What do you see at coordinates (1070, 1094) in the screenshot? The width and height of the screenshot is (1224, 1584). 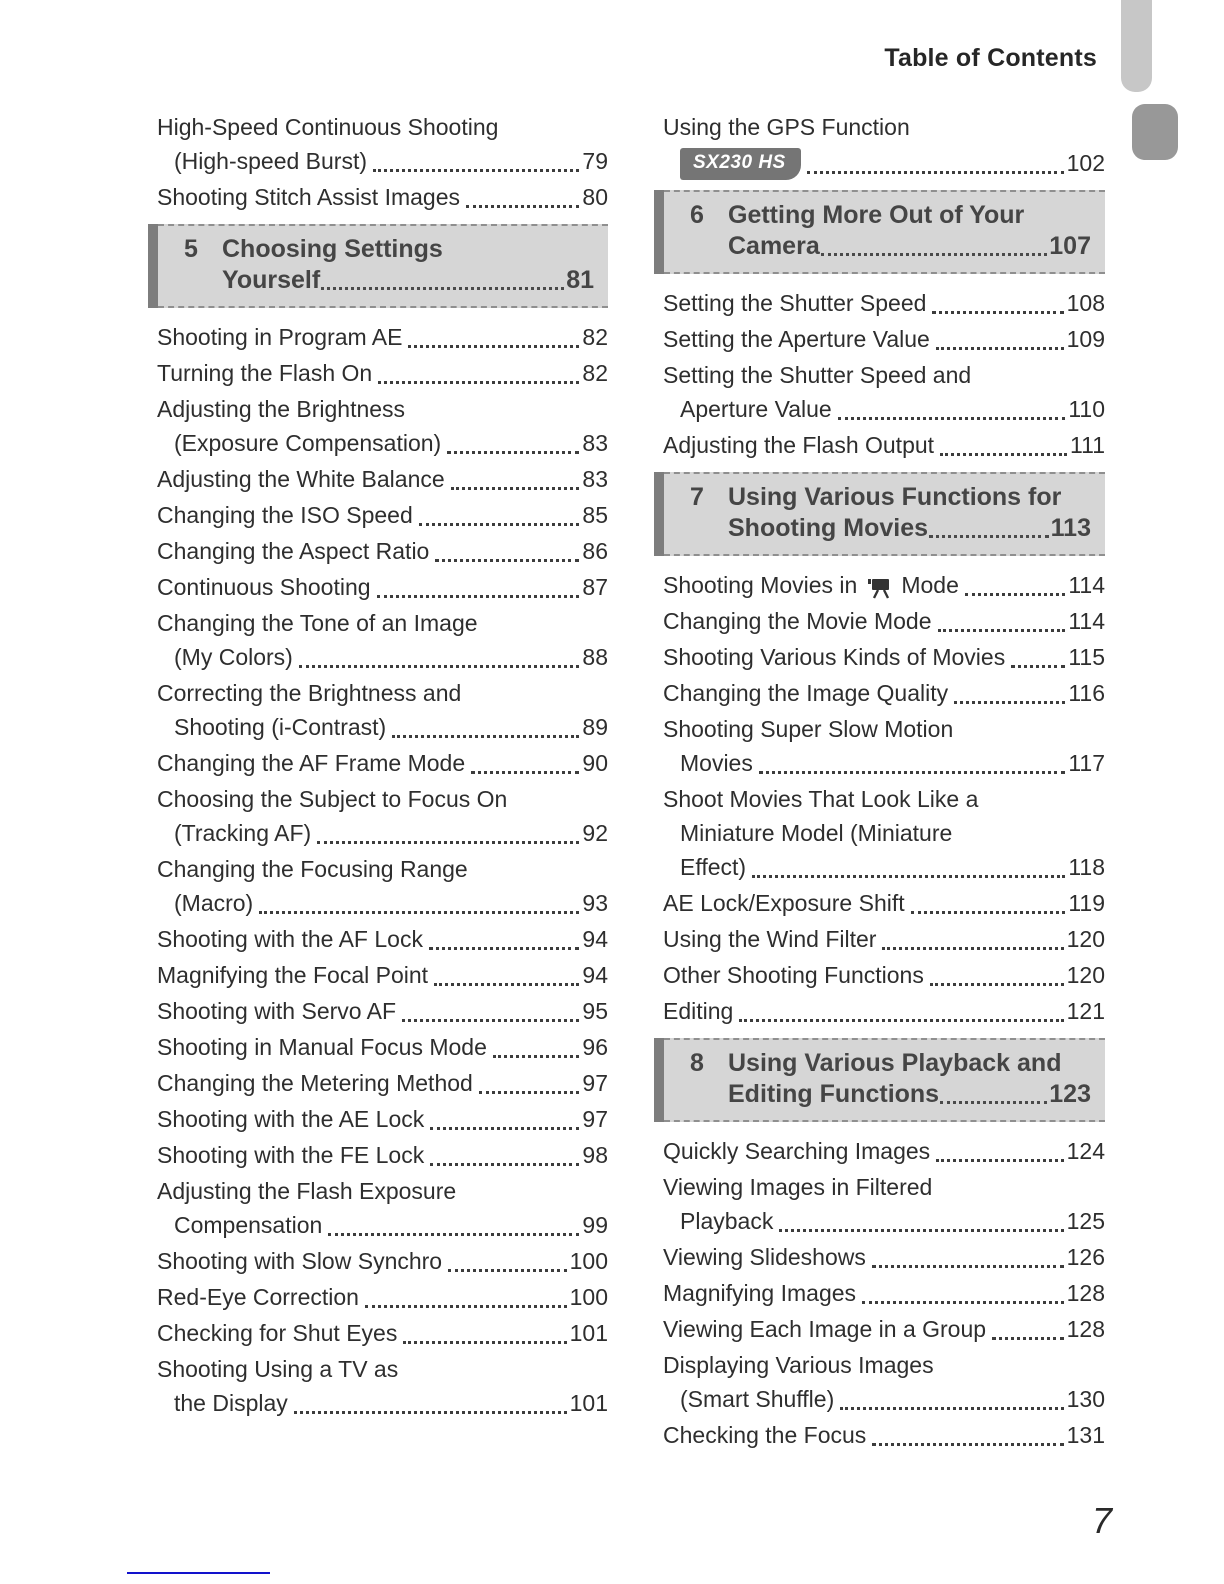 I see `page-number-ref: 123` at bounding box center [1070, 1094].